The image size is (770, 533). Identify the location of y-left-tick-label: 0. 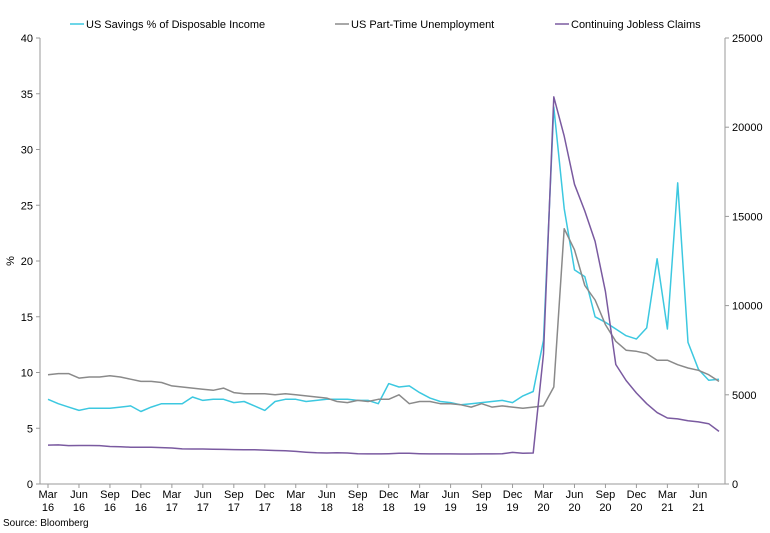
(30, 485).